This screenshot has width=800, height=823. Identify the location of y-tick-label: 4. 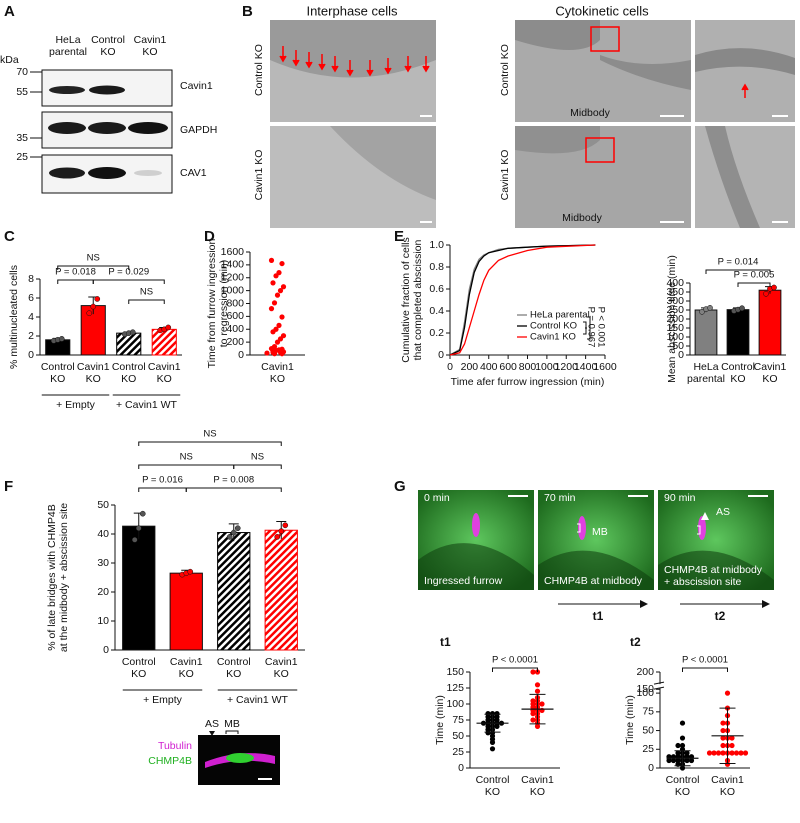
(31, 317).